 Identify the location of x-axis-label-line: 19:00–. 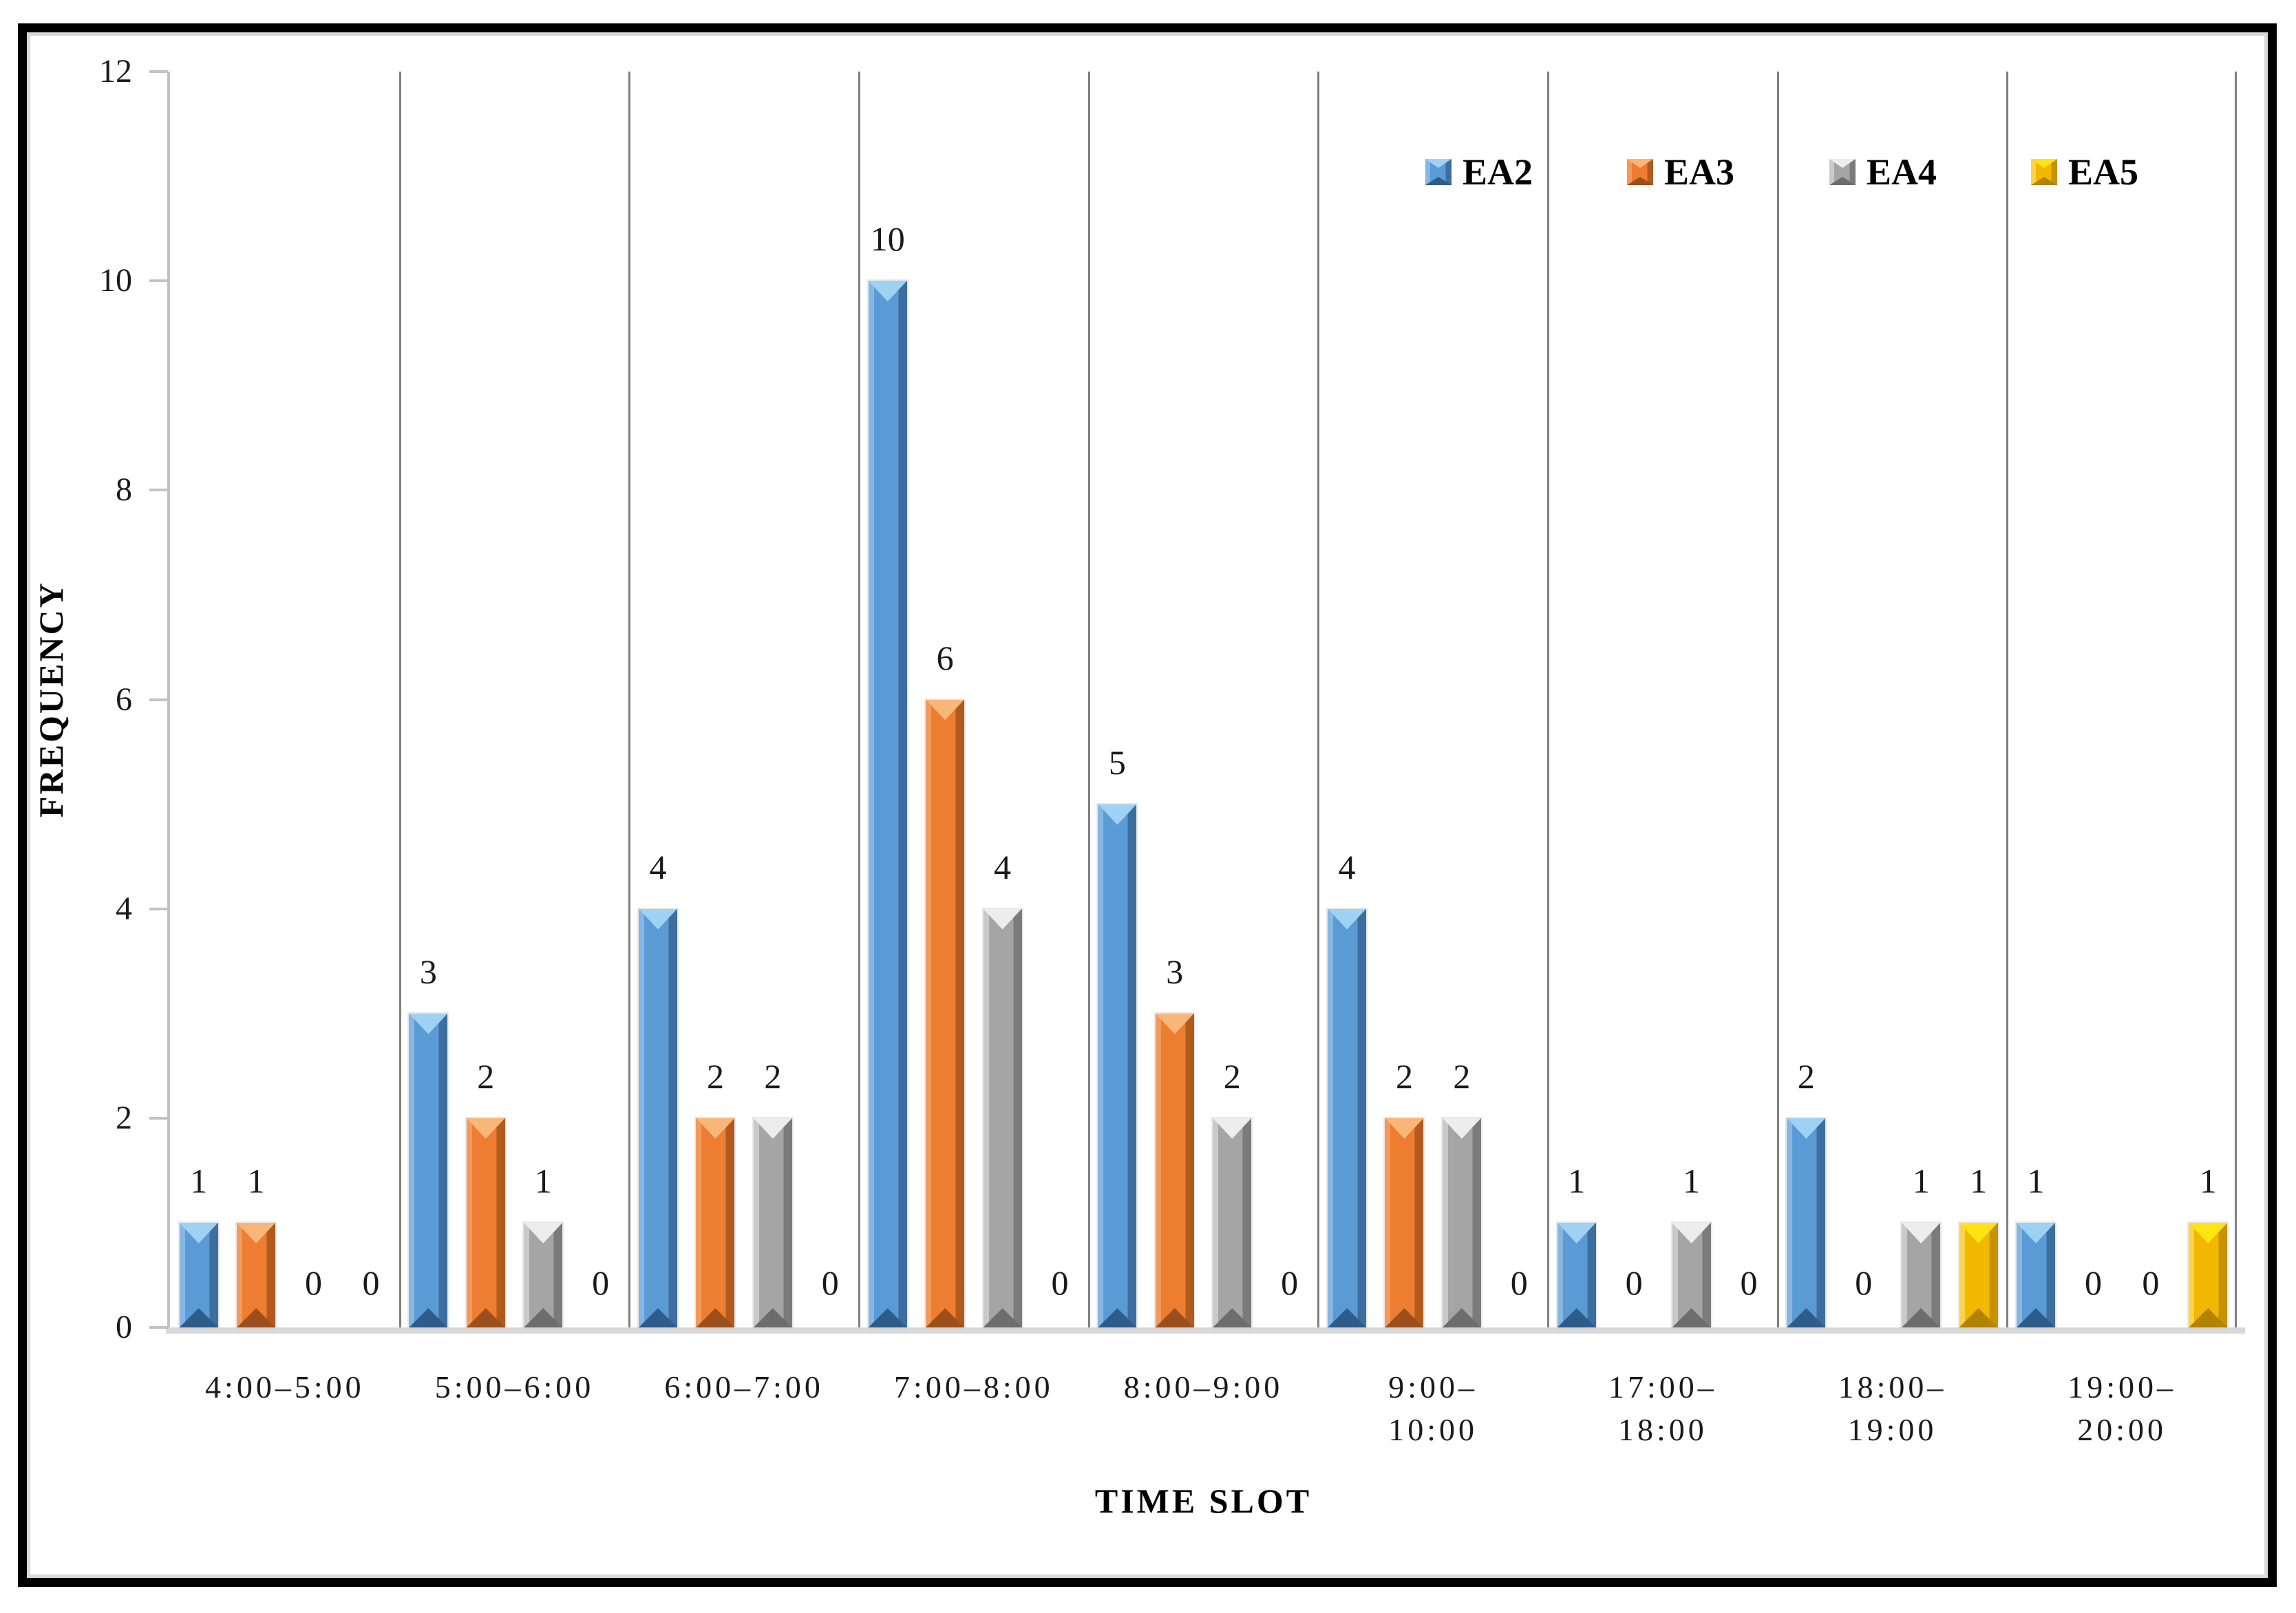
(2122, 1386).